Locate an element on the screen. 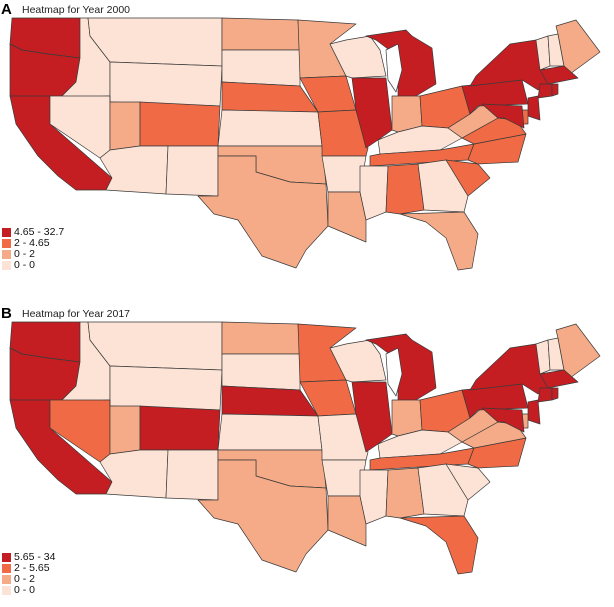 The height and width of the screenshot is (607, 614). panel-title: Heatmap for Year 2017 is located at coordinates (76, 314).